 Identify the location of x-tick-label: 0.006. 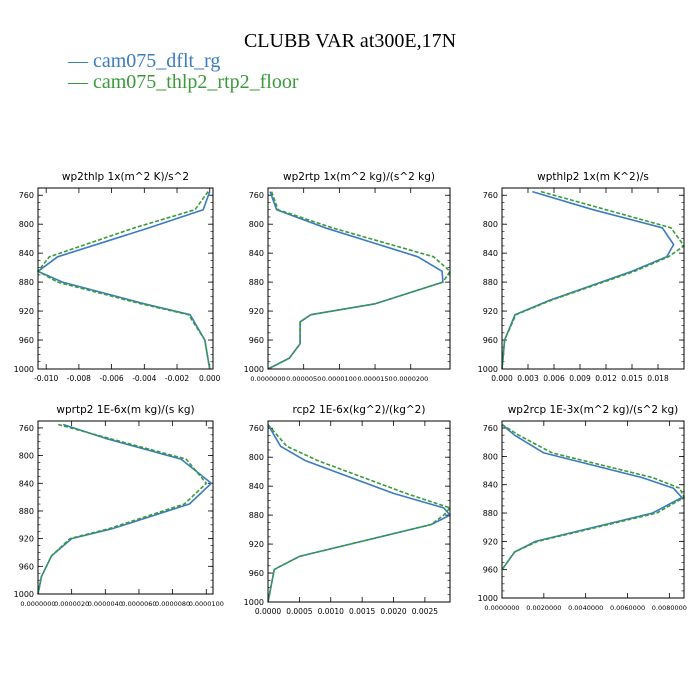
(554, 378).